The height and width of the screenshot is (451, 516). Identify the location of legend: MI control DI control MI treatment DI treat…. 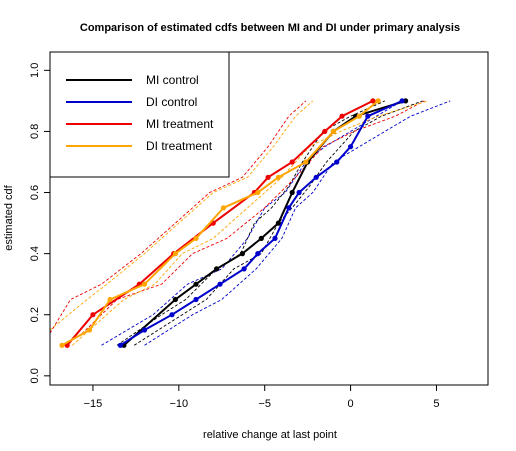
(139, 114).